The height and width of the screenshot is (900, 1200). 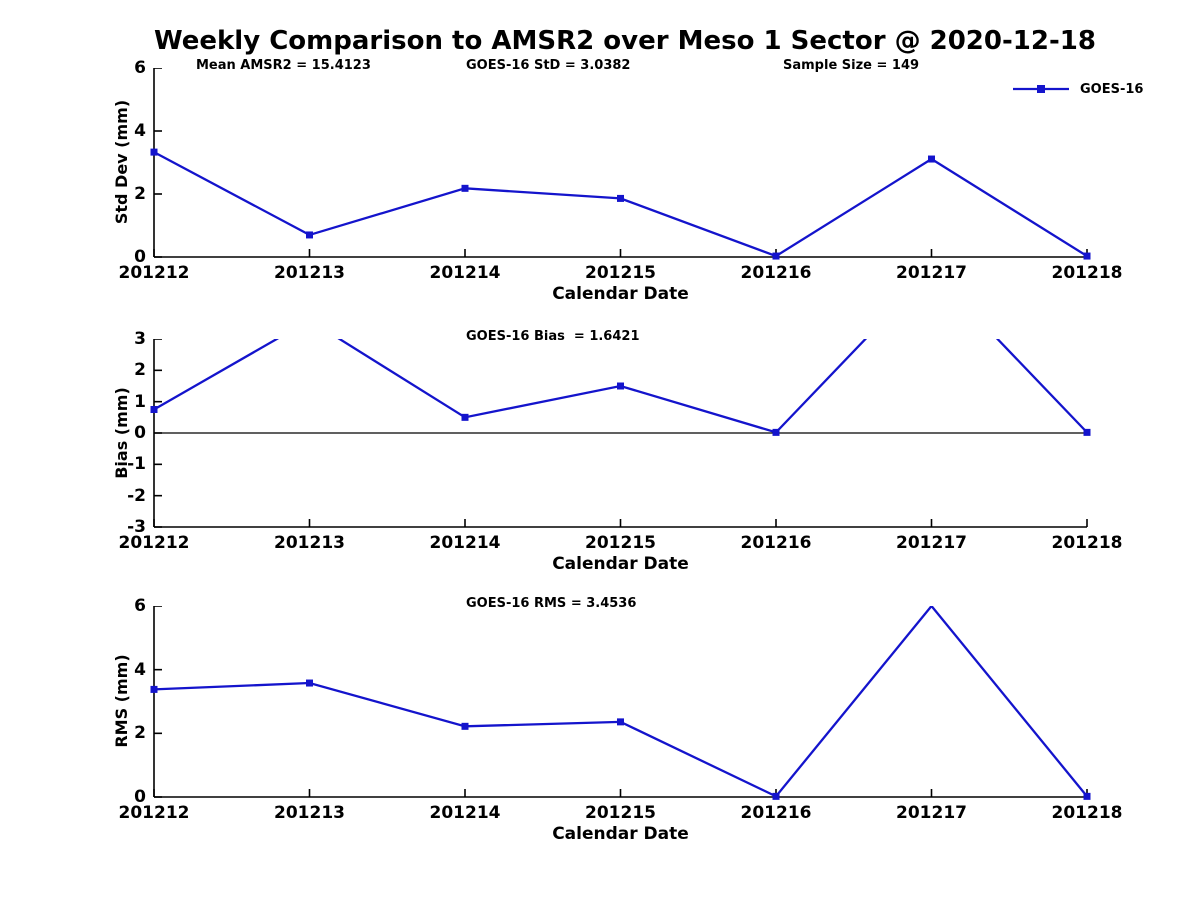 I want to click on y-tick-label: -2, so click(x=136, y=495).